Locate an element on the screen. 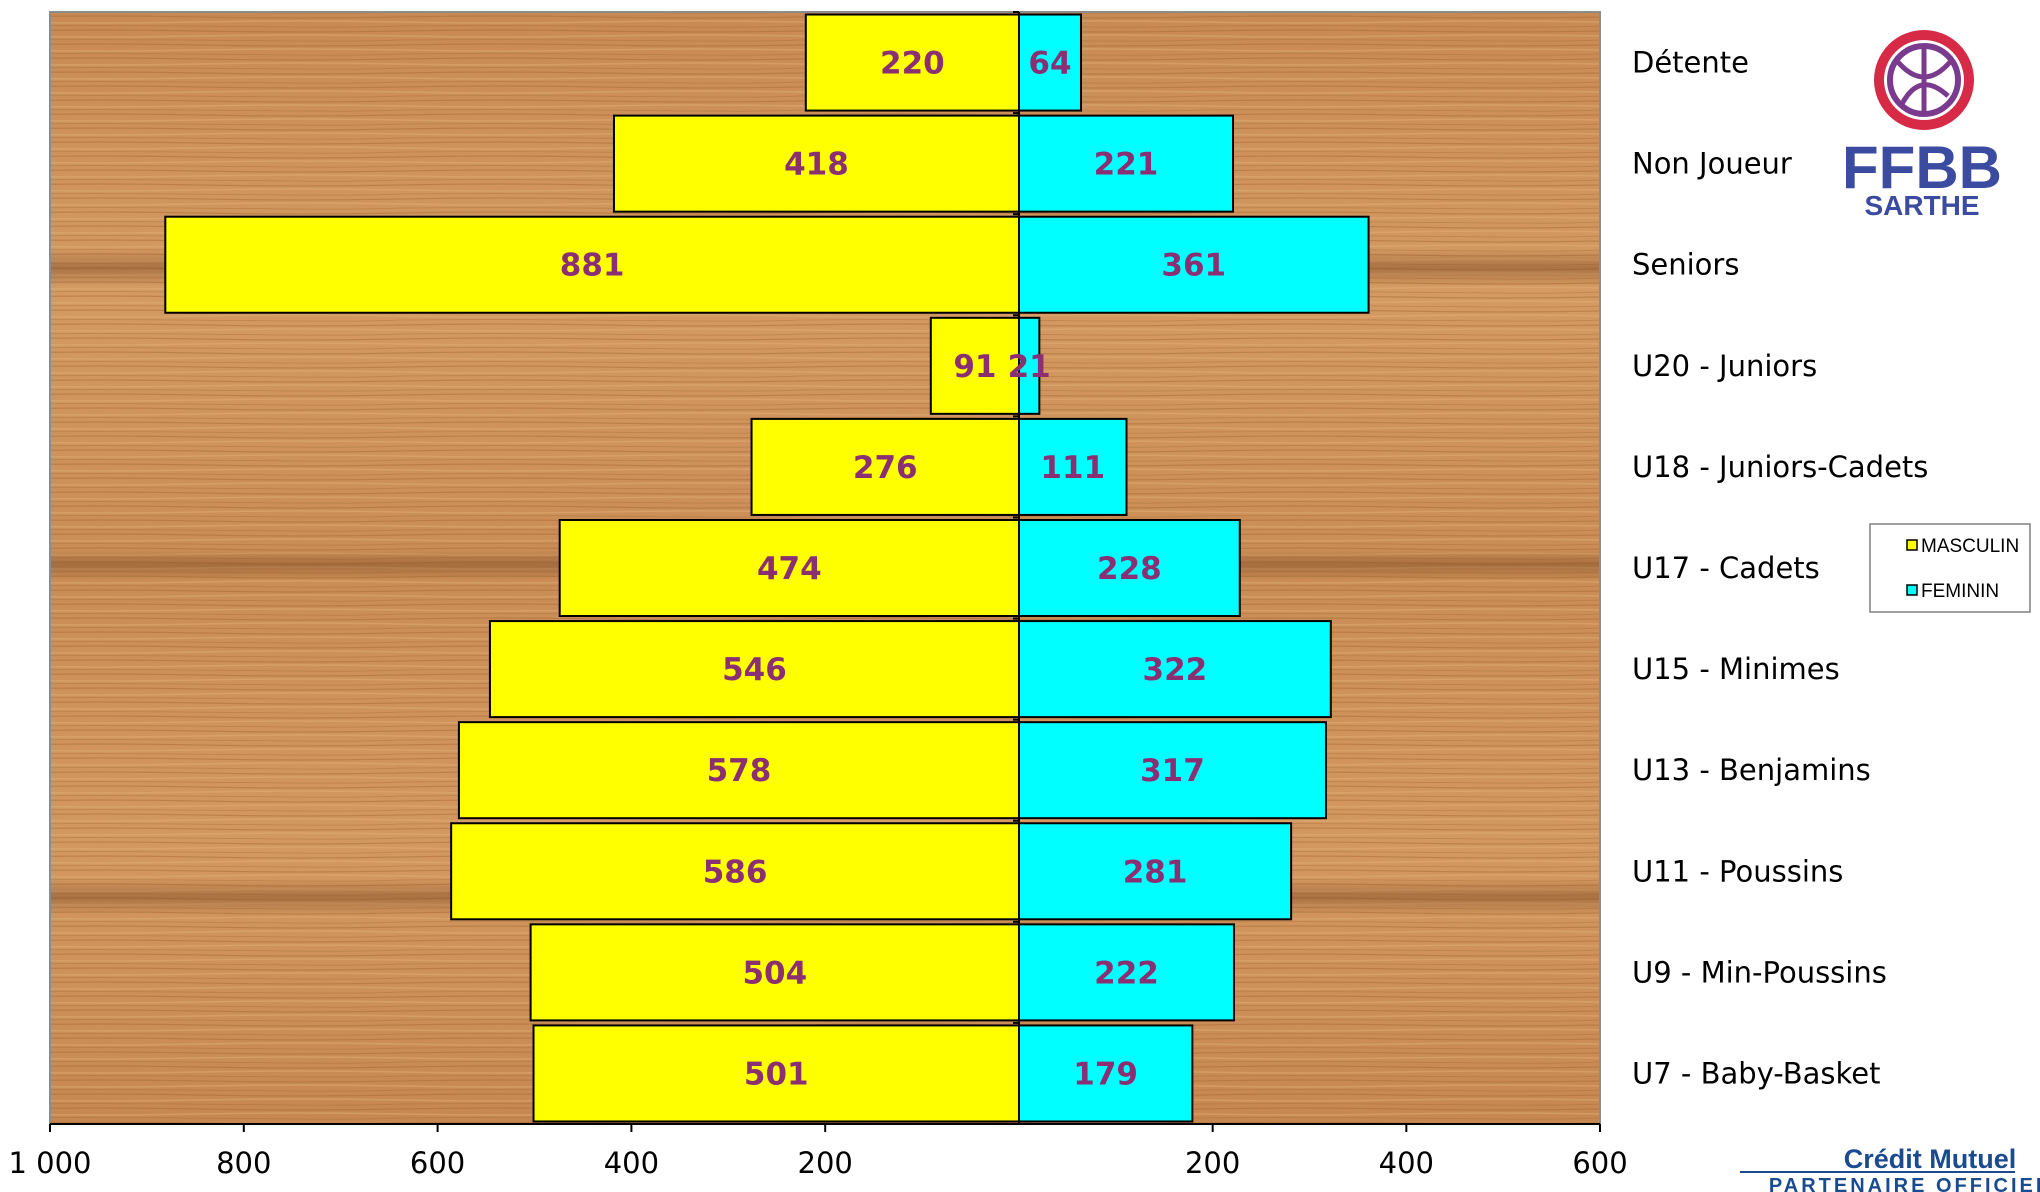 Image resolution: width=2040 pixels, height=1192 pixels. data-label-masculin: 881 is located at coordinates (592, 266).